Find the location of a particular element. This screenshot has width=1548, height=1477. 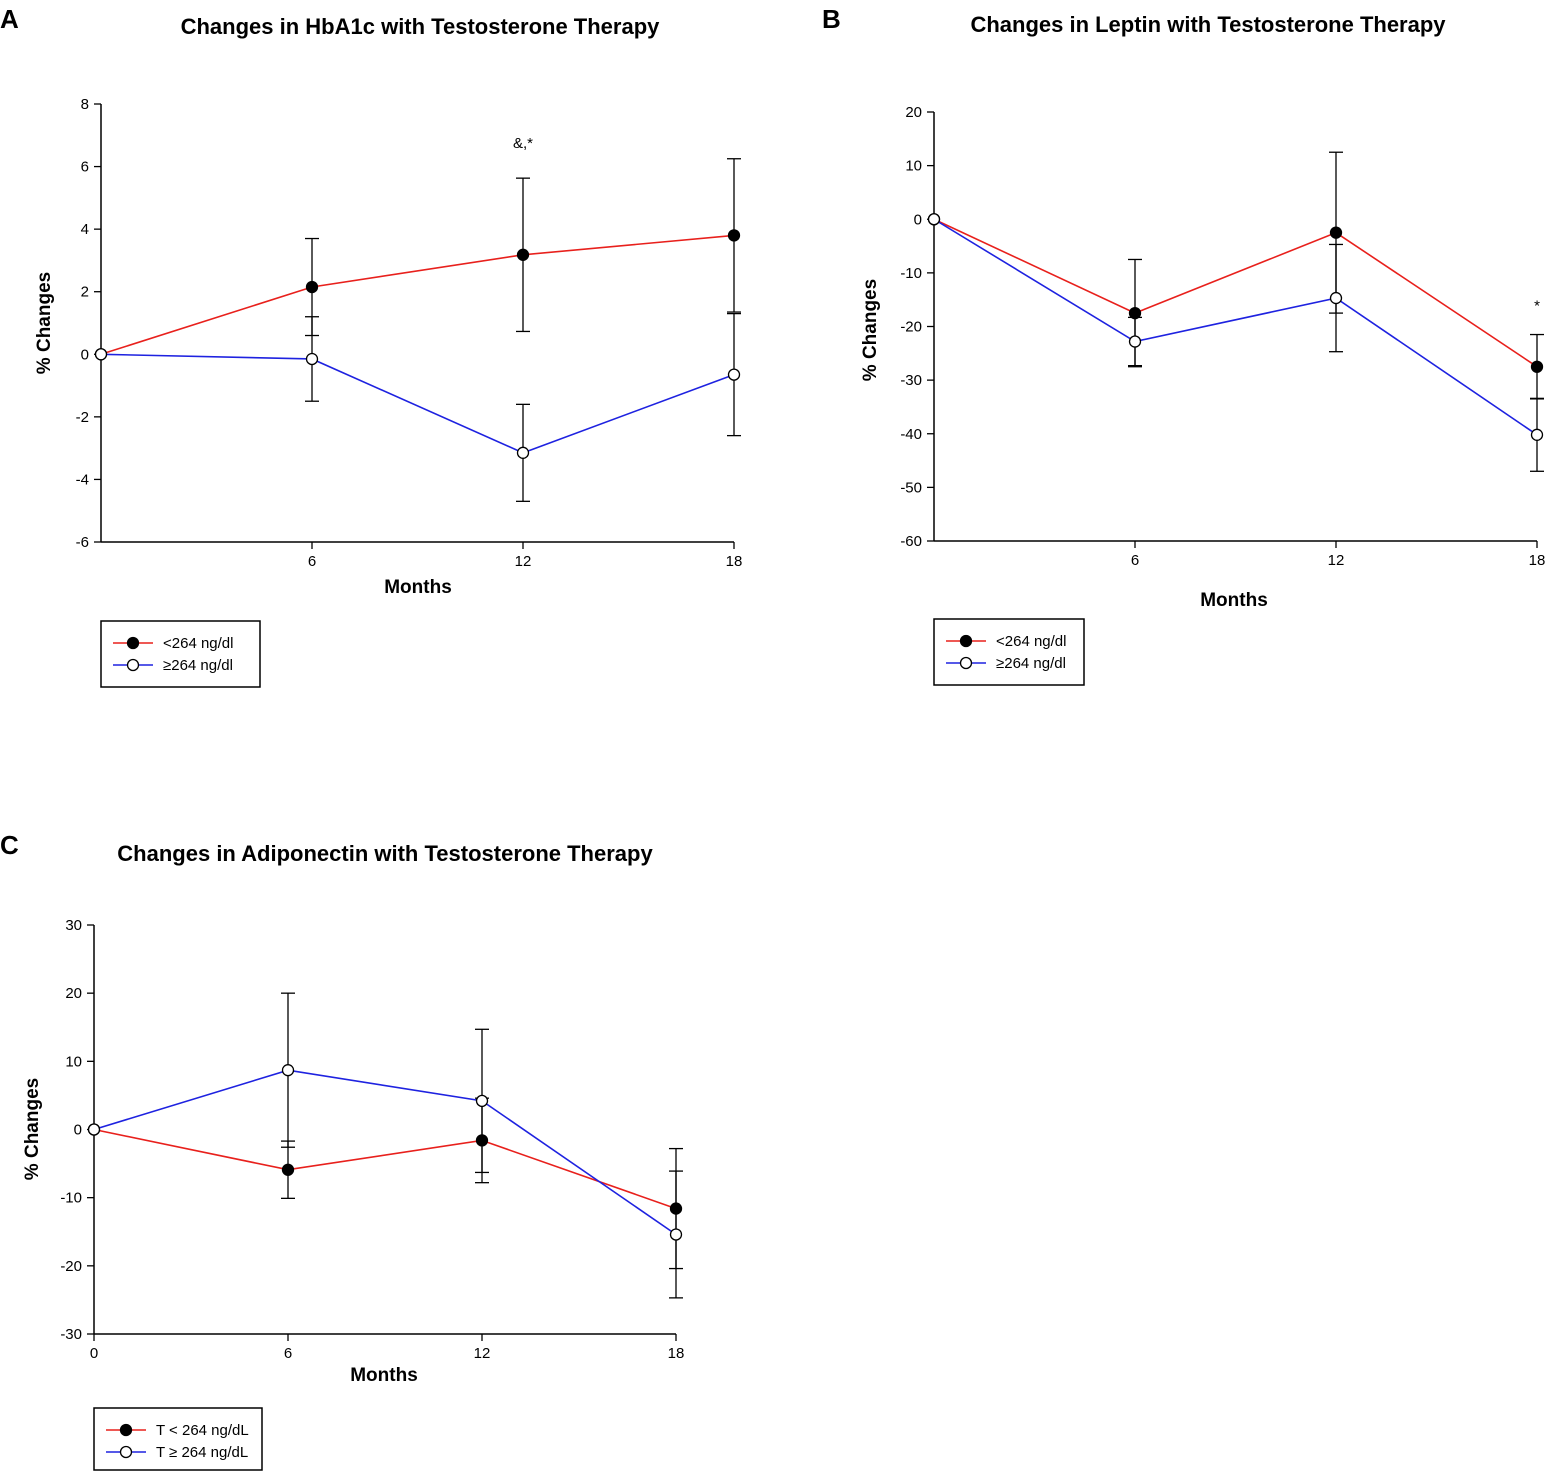

y-tick-label: 2 is located at coordinates (85, 292).